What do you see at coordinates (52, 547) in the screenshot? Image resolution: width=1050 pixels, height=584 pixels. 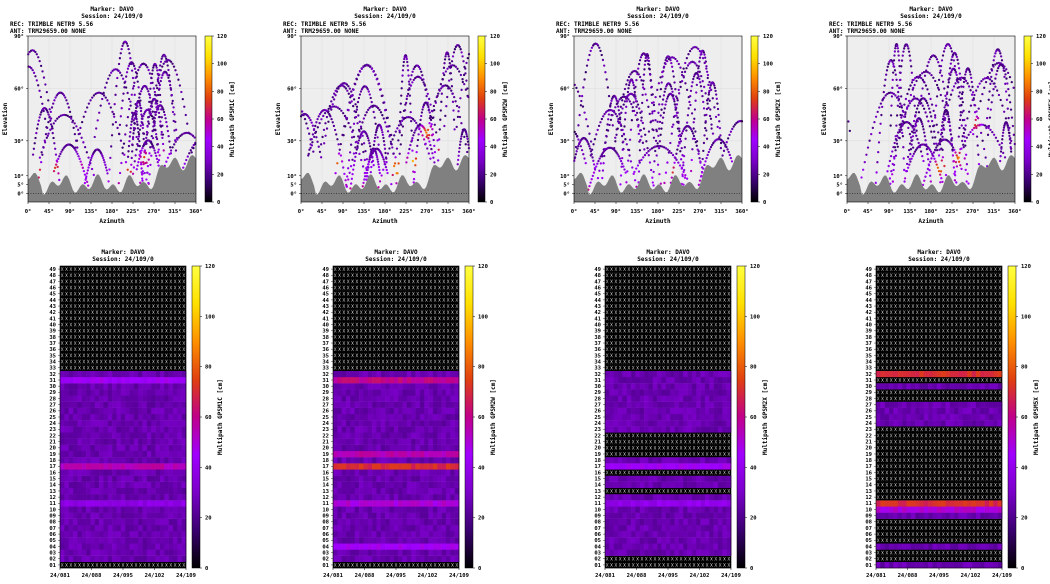 I see `timeplot-prn-label: 04` at bounding box center [52, 547].